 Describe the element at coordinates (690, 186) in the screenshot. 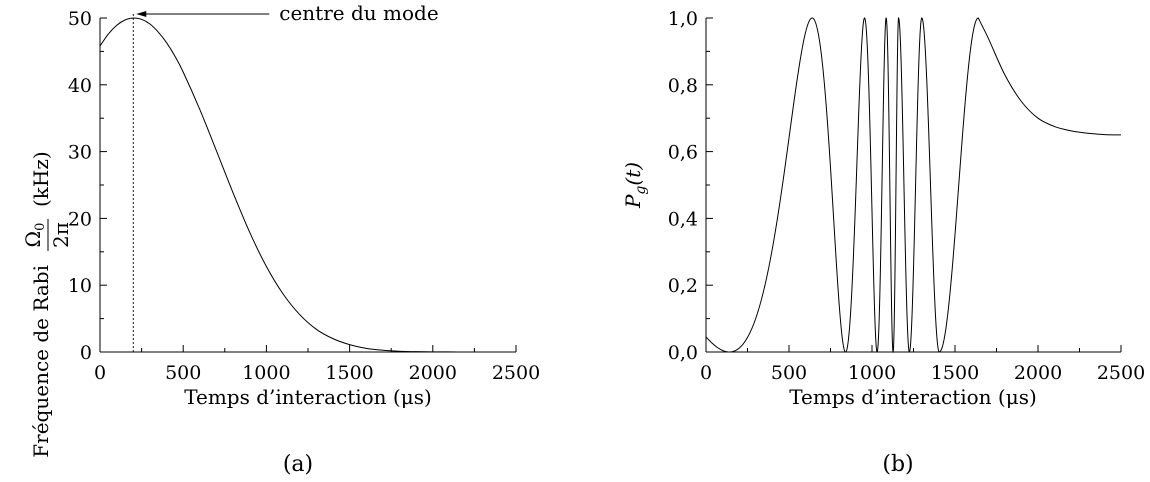

I see `panel-b-y-ticks: 0,0 0,2 0,4 0,6 0,8 1,0` at that location.